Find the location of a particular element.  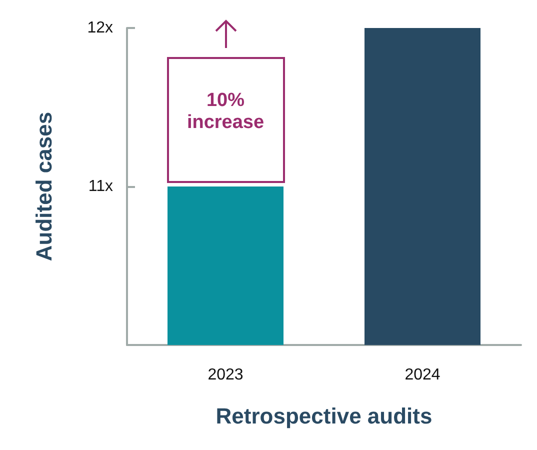

y-axis-title: Audited cases is located at coordinates (44, 187).